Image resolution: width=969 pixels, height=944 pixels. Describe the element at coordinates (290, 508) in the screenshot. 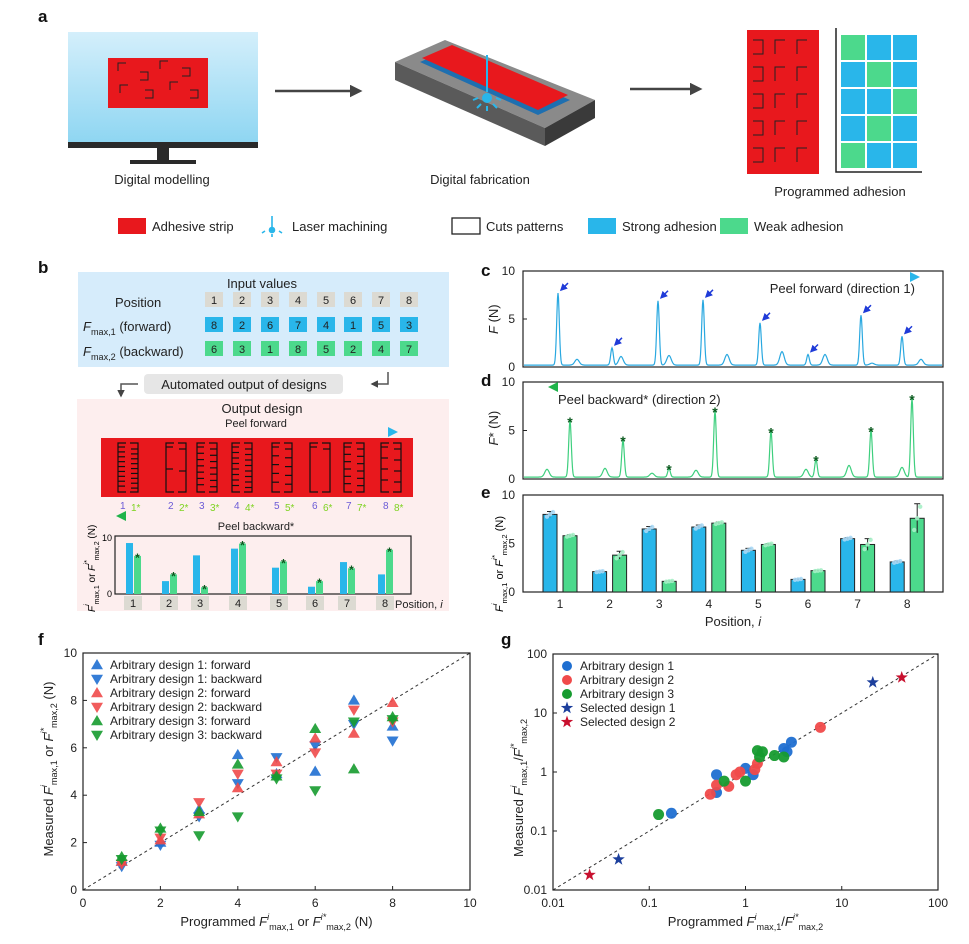

I see `strip-position-star-label: 5*` at that location.